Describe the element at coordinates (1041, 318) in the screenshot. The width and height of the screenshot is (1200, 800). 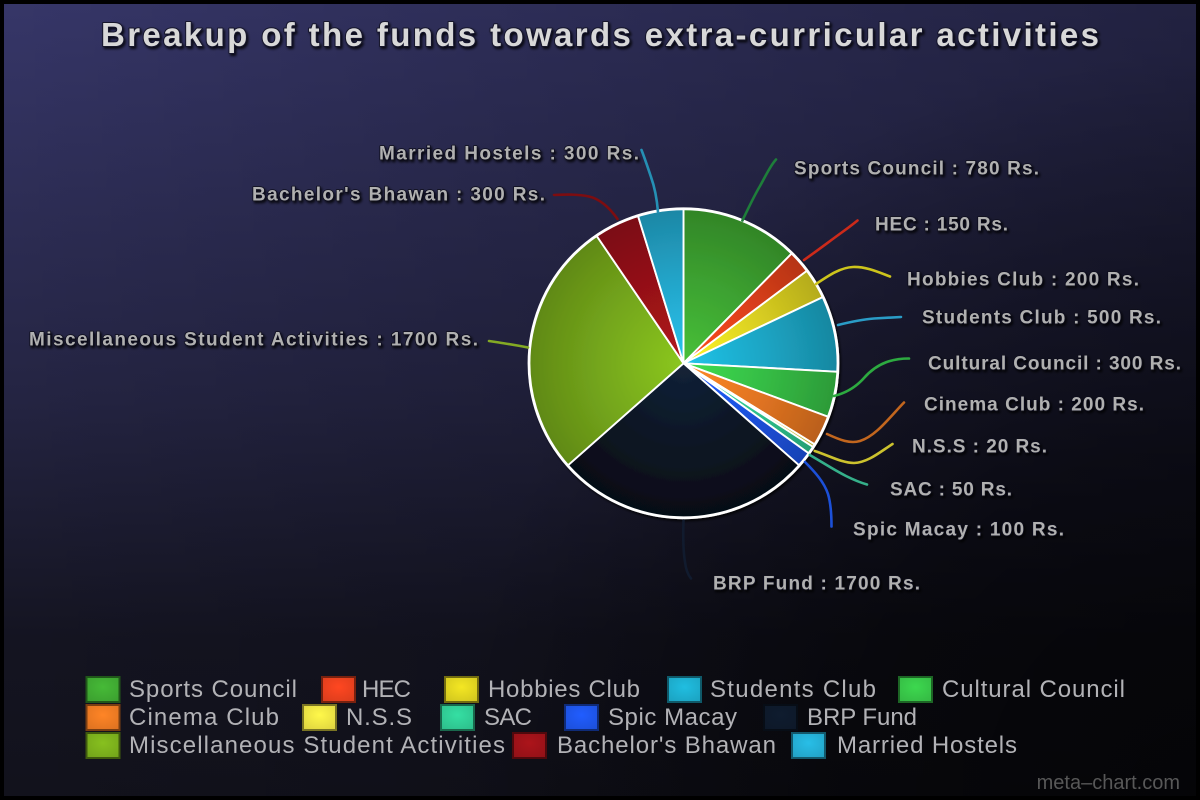
I see `svg-text: Students Club : 500 Rs.` at that location.